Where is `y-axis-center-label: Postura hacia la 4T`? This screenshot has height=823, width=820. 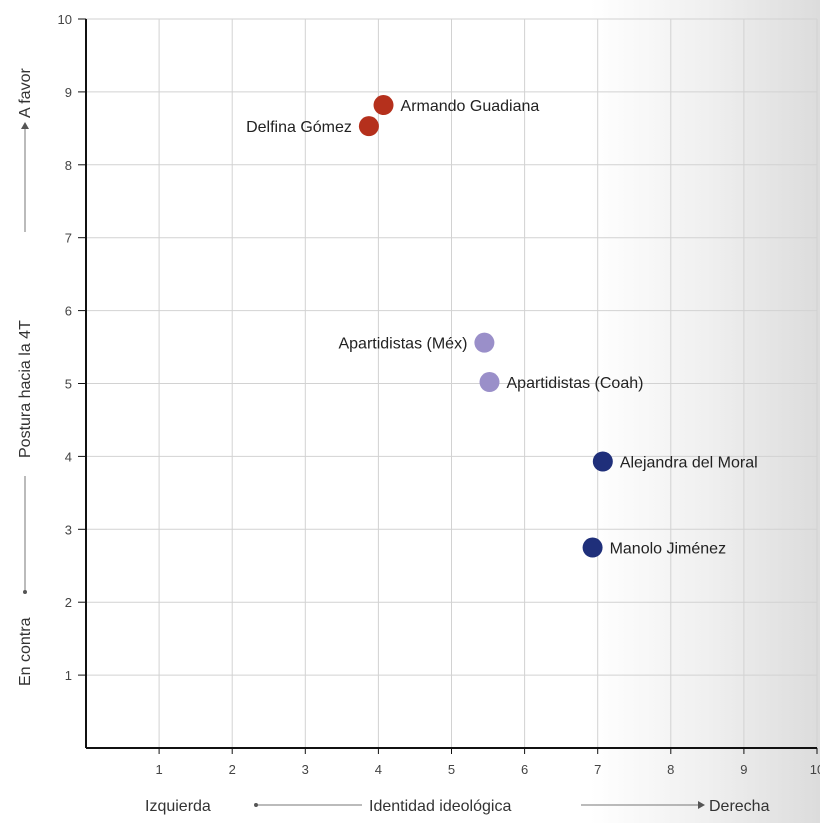
y-axis-center-label: Postura hacia la 4T is located at coordinates (25, 389).